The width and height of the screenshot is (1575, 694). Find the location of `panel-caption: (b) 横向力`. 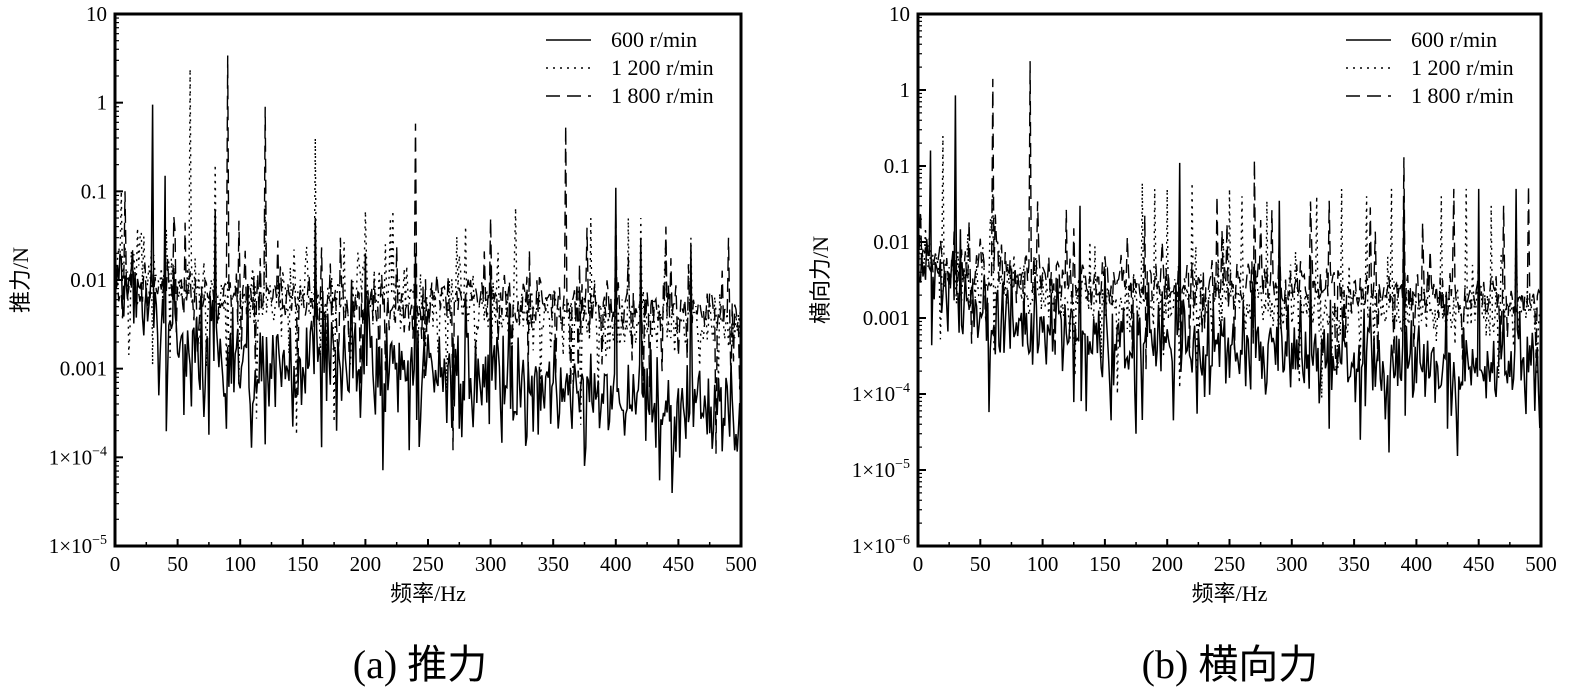

panel-caption: (b) 横向力 is located at coordinates (1230, 664).